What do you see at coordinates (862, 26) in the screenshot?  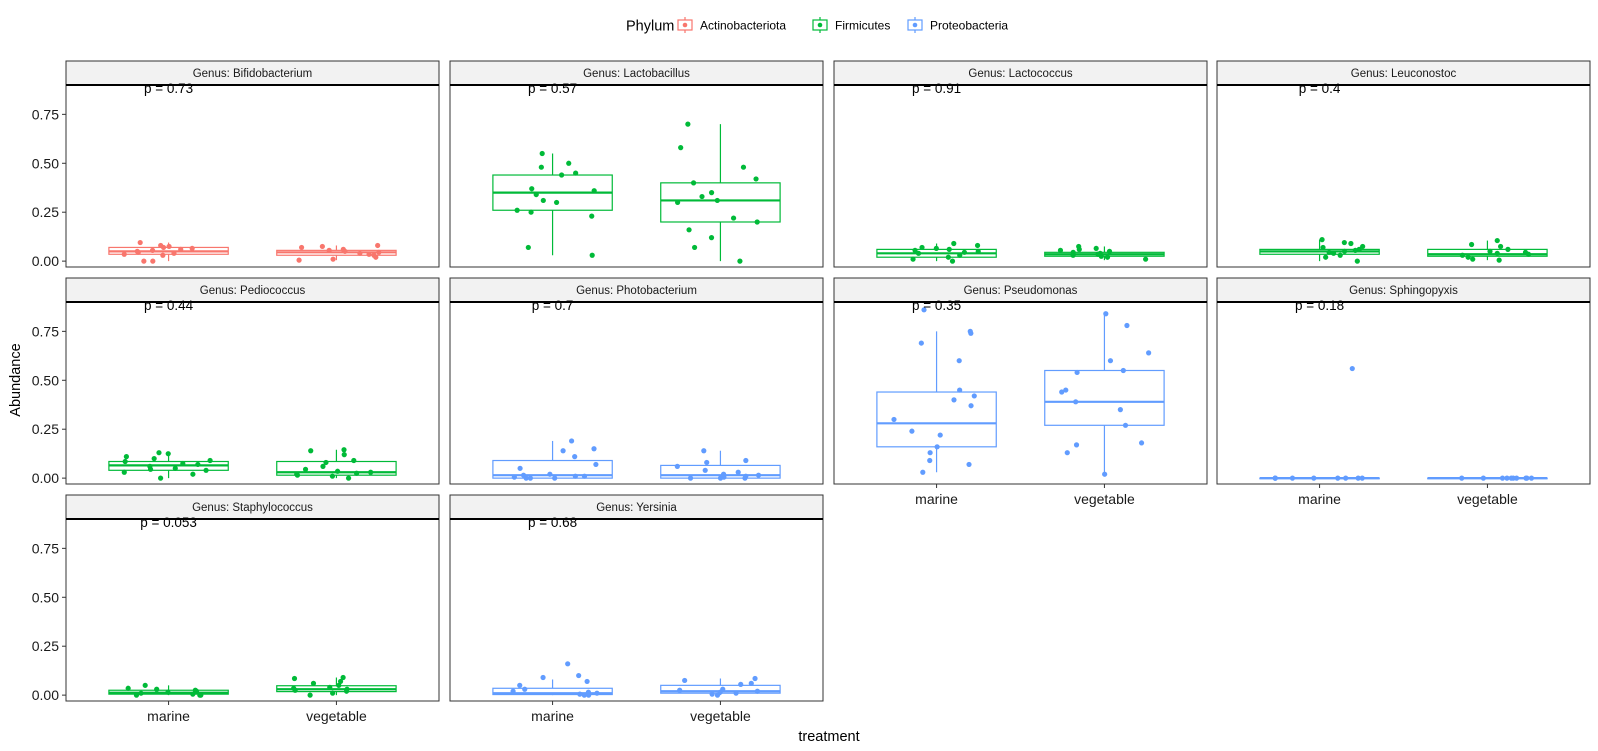 I see `legend-label: Firmicutes` at bounding box center [862, 26].